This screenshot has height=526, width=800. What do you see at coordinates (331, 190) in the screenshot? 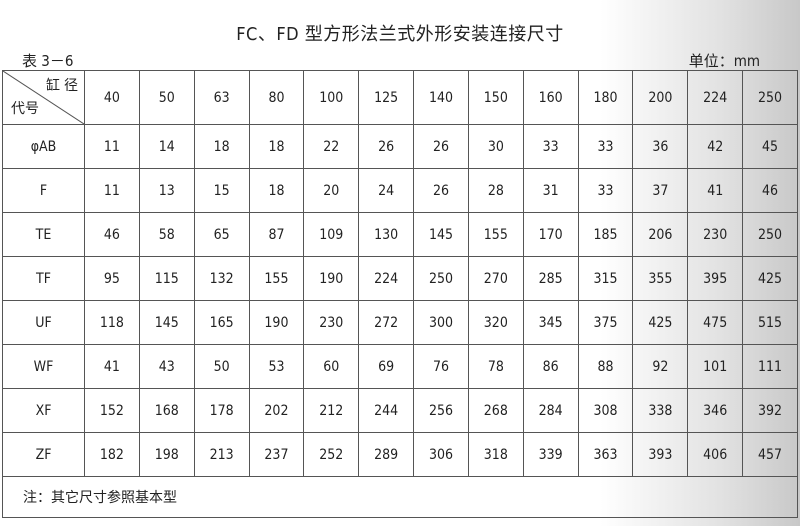
I see `value-cell: 20` at bounding box center [331, 190].